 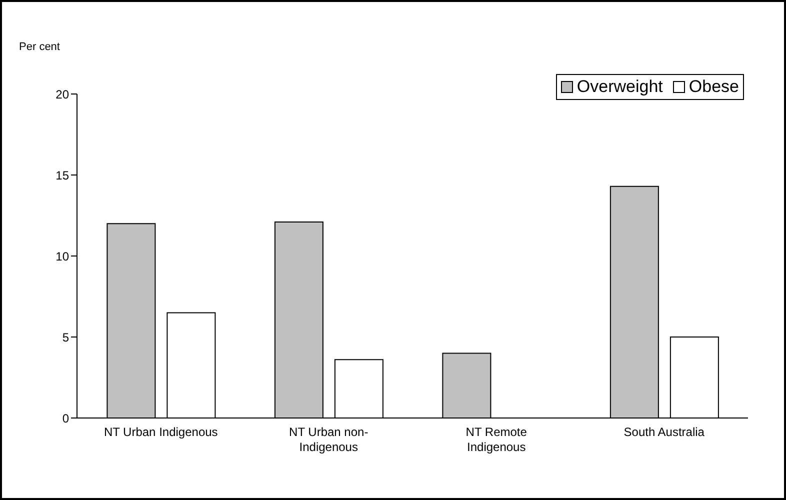 I want to click on y-tick-label: 20, so click(x=63, y=94).